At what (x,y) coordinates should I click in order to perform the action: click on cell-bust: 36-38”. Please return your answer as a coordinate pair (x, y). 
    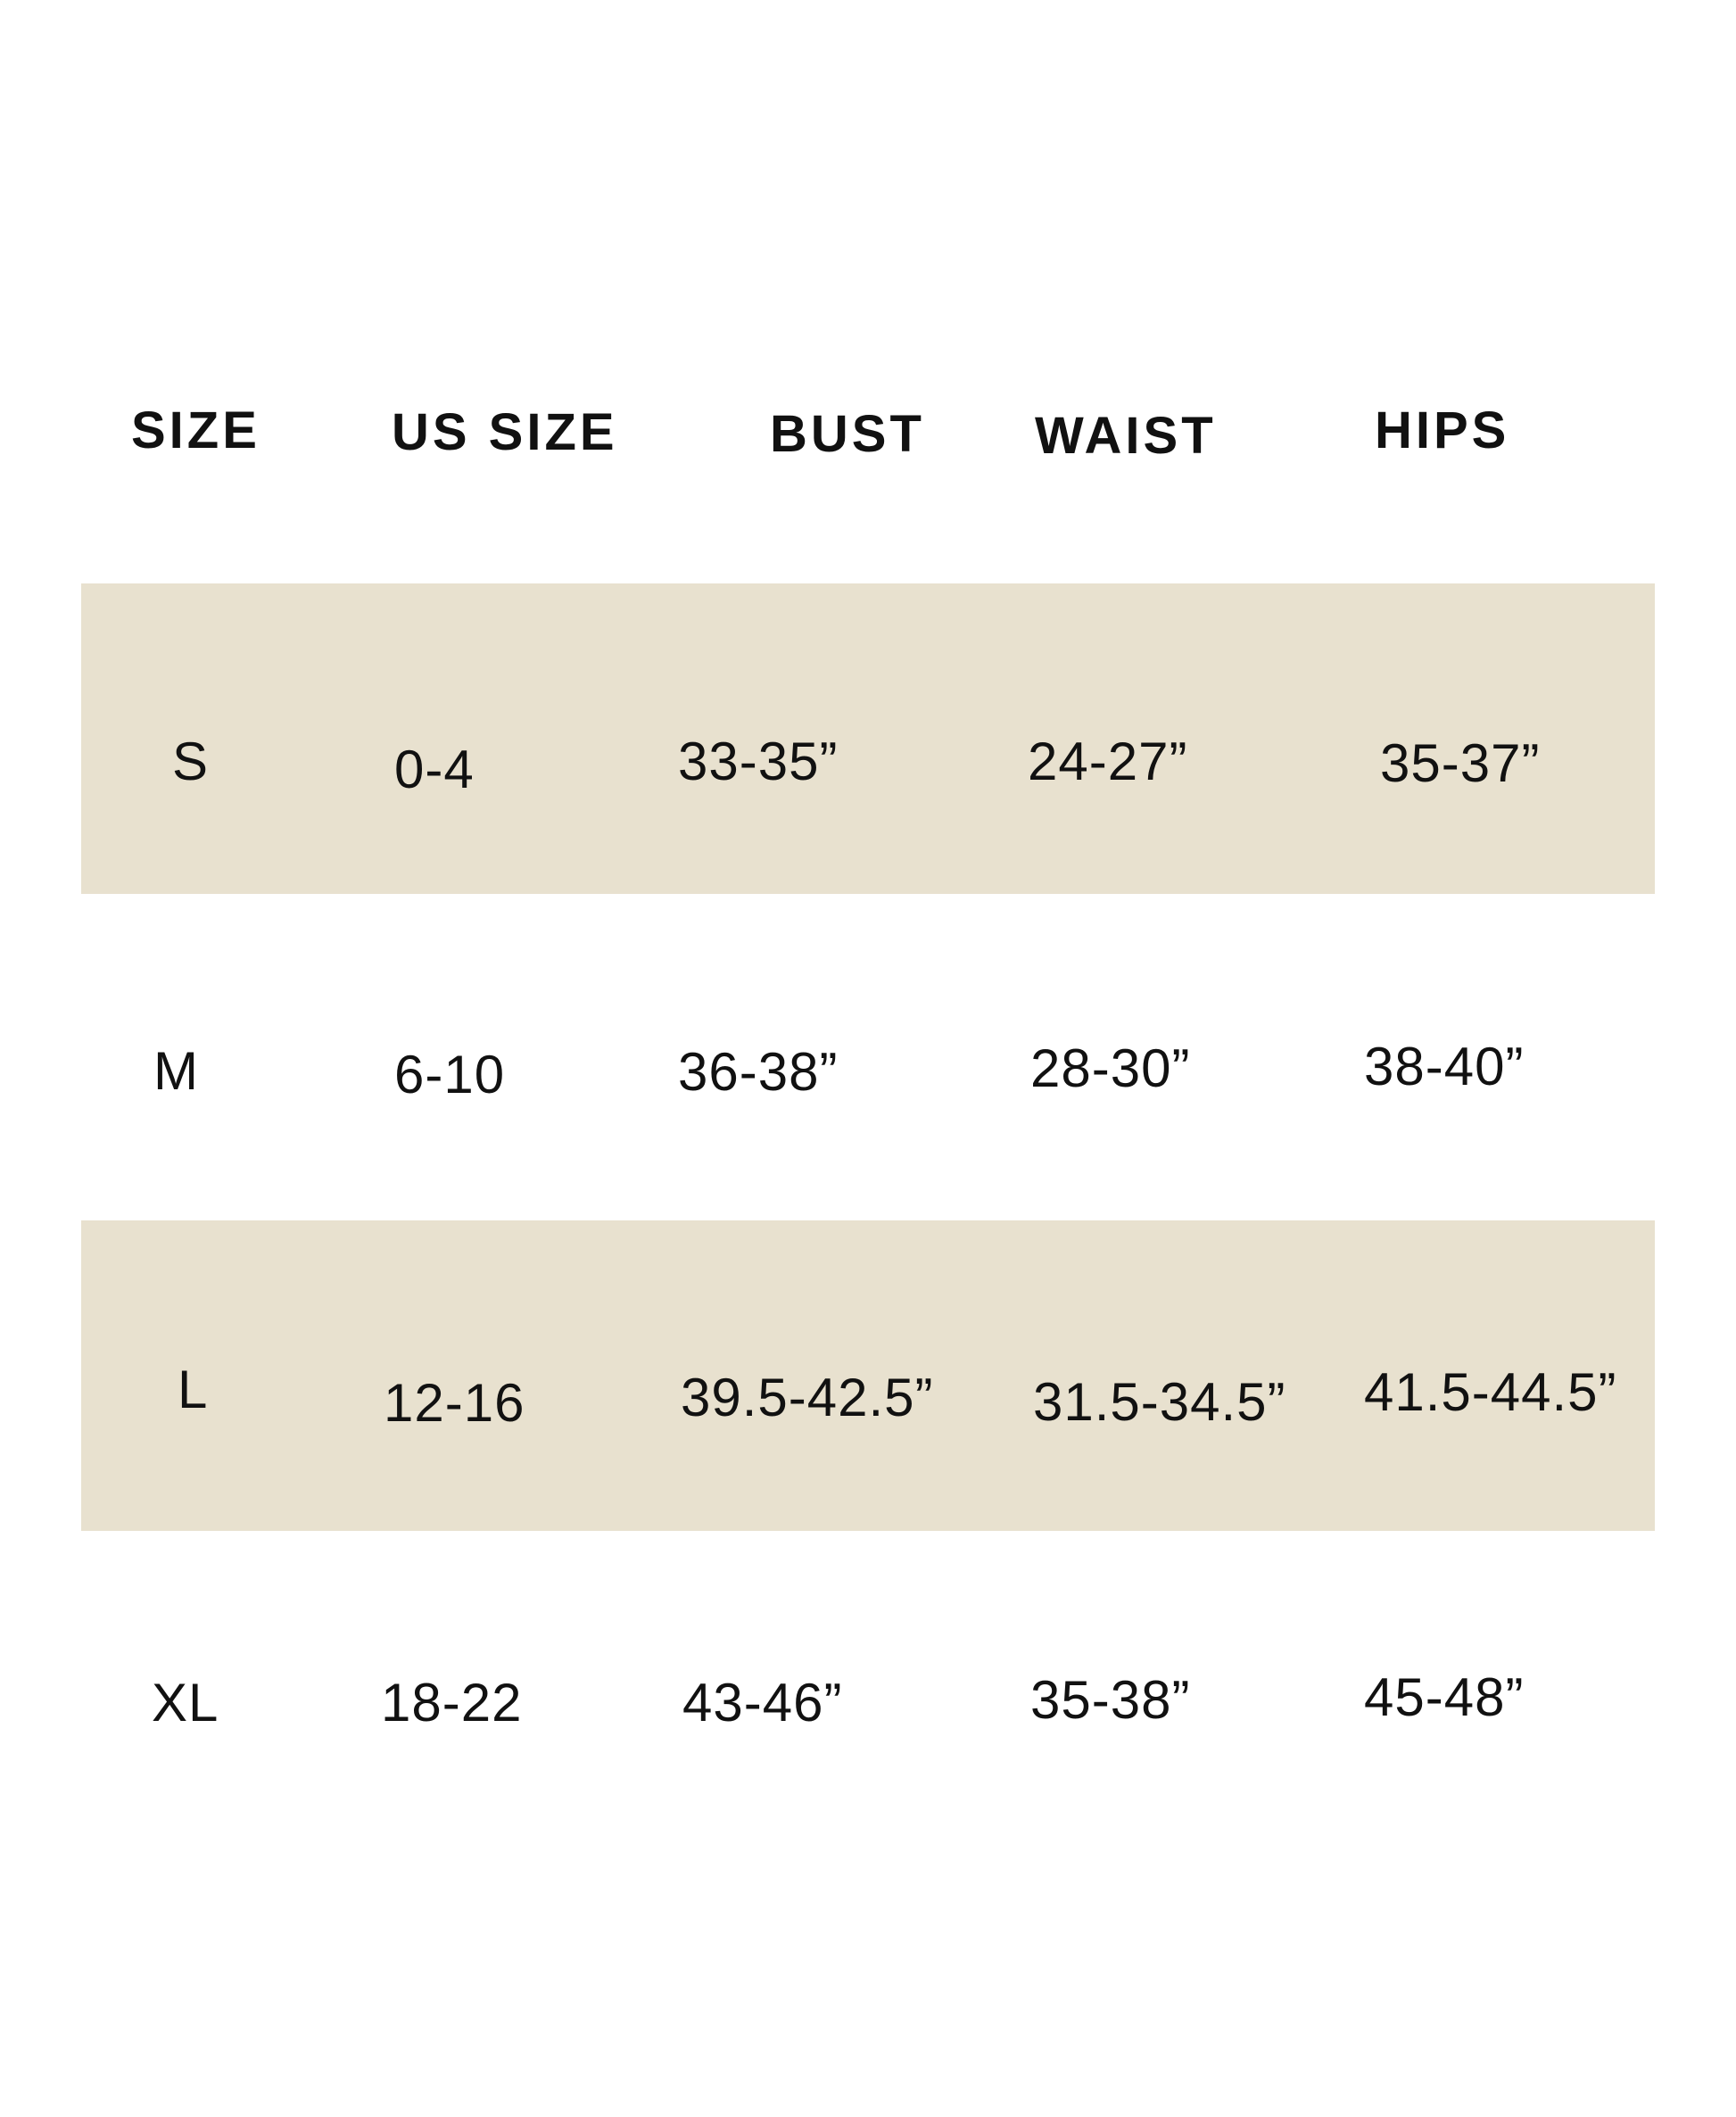
    Looking at the image, I should click on (758, 1072).